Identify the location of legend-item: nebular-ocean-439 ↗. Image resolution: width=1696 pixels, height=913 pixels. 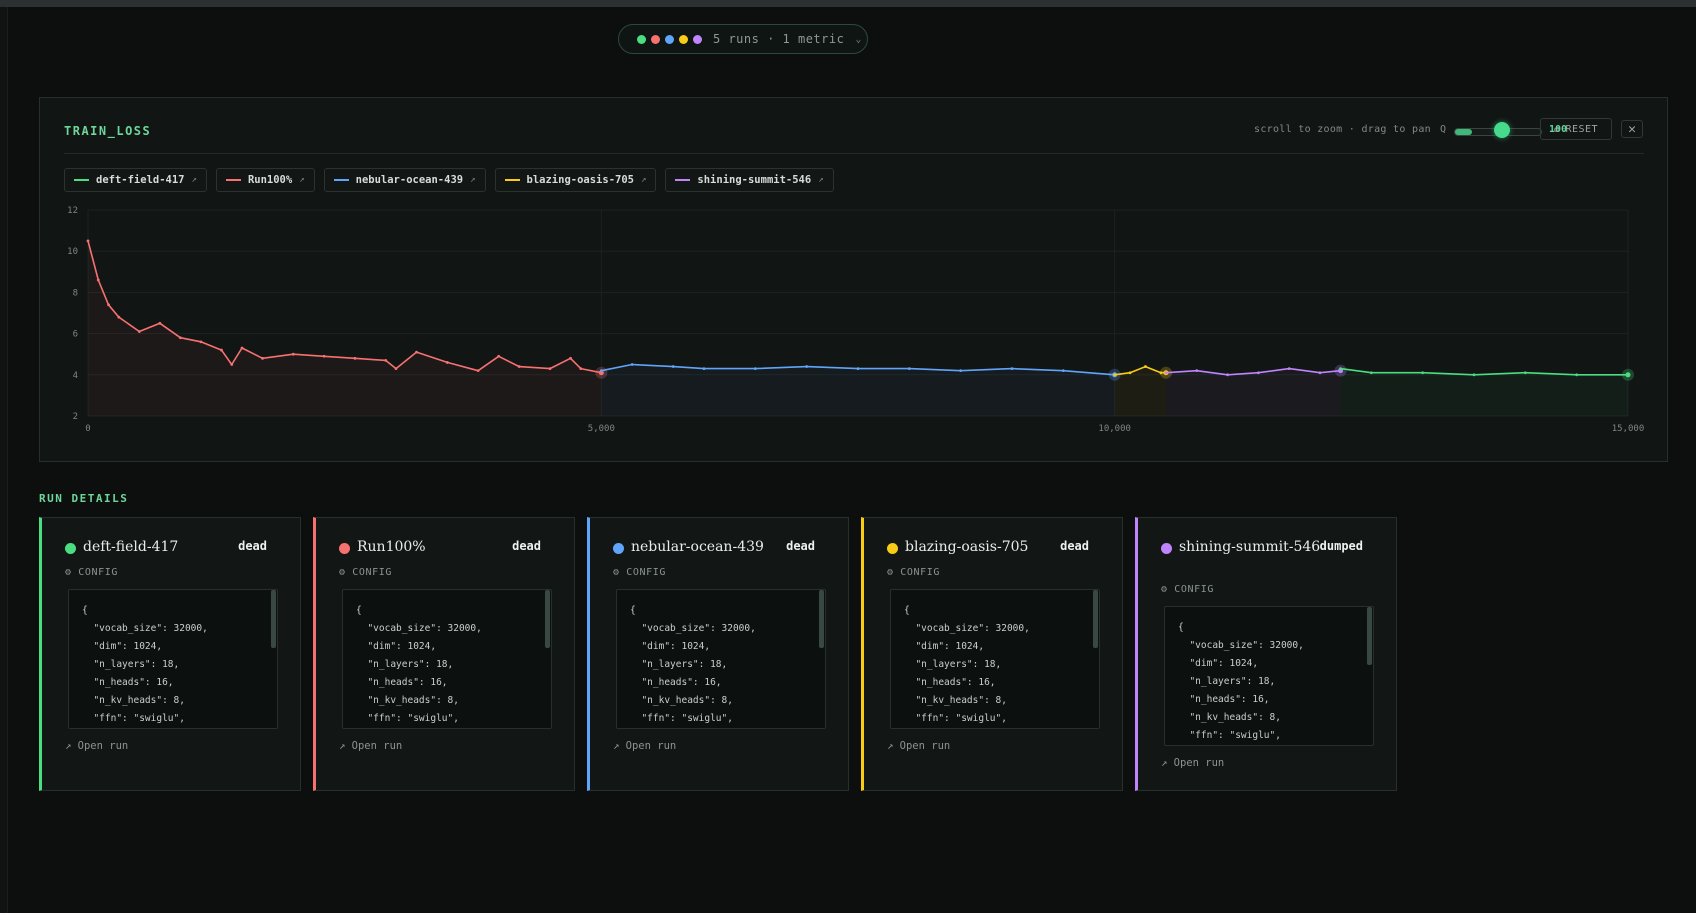
(404, 180).